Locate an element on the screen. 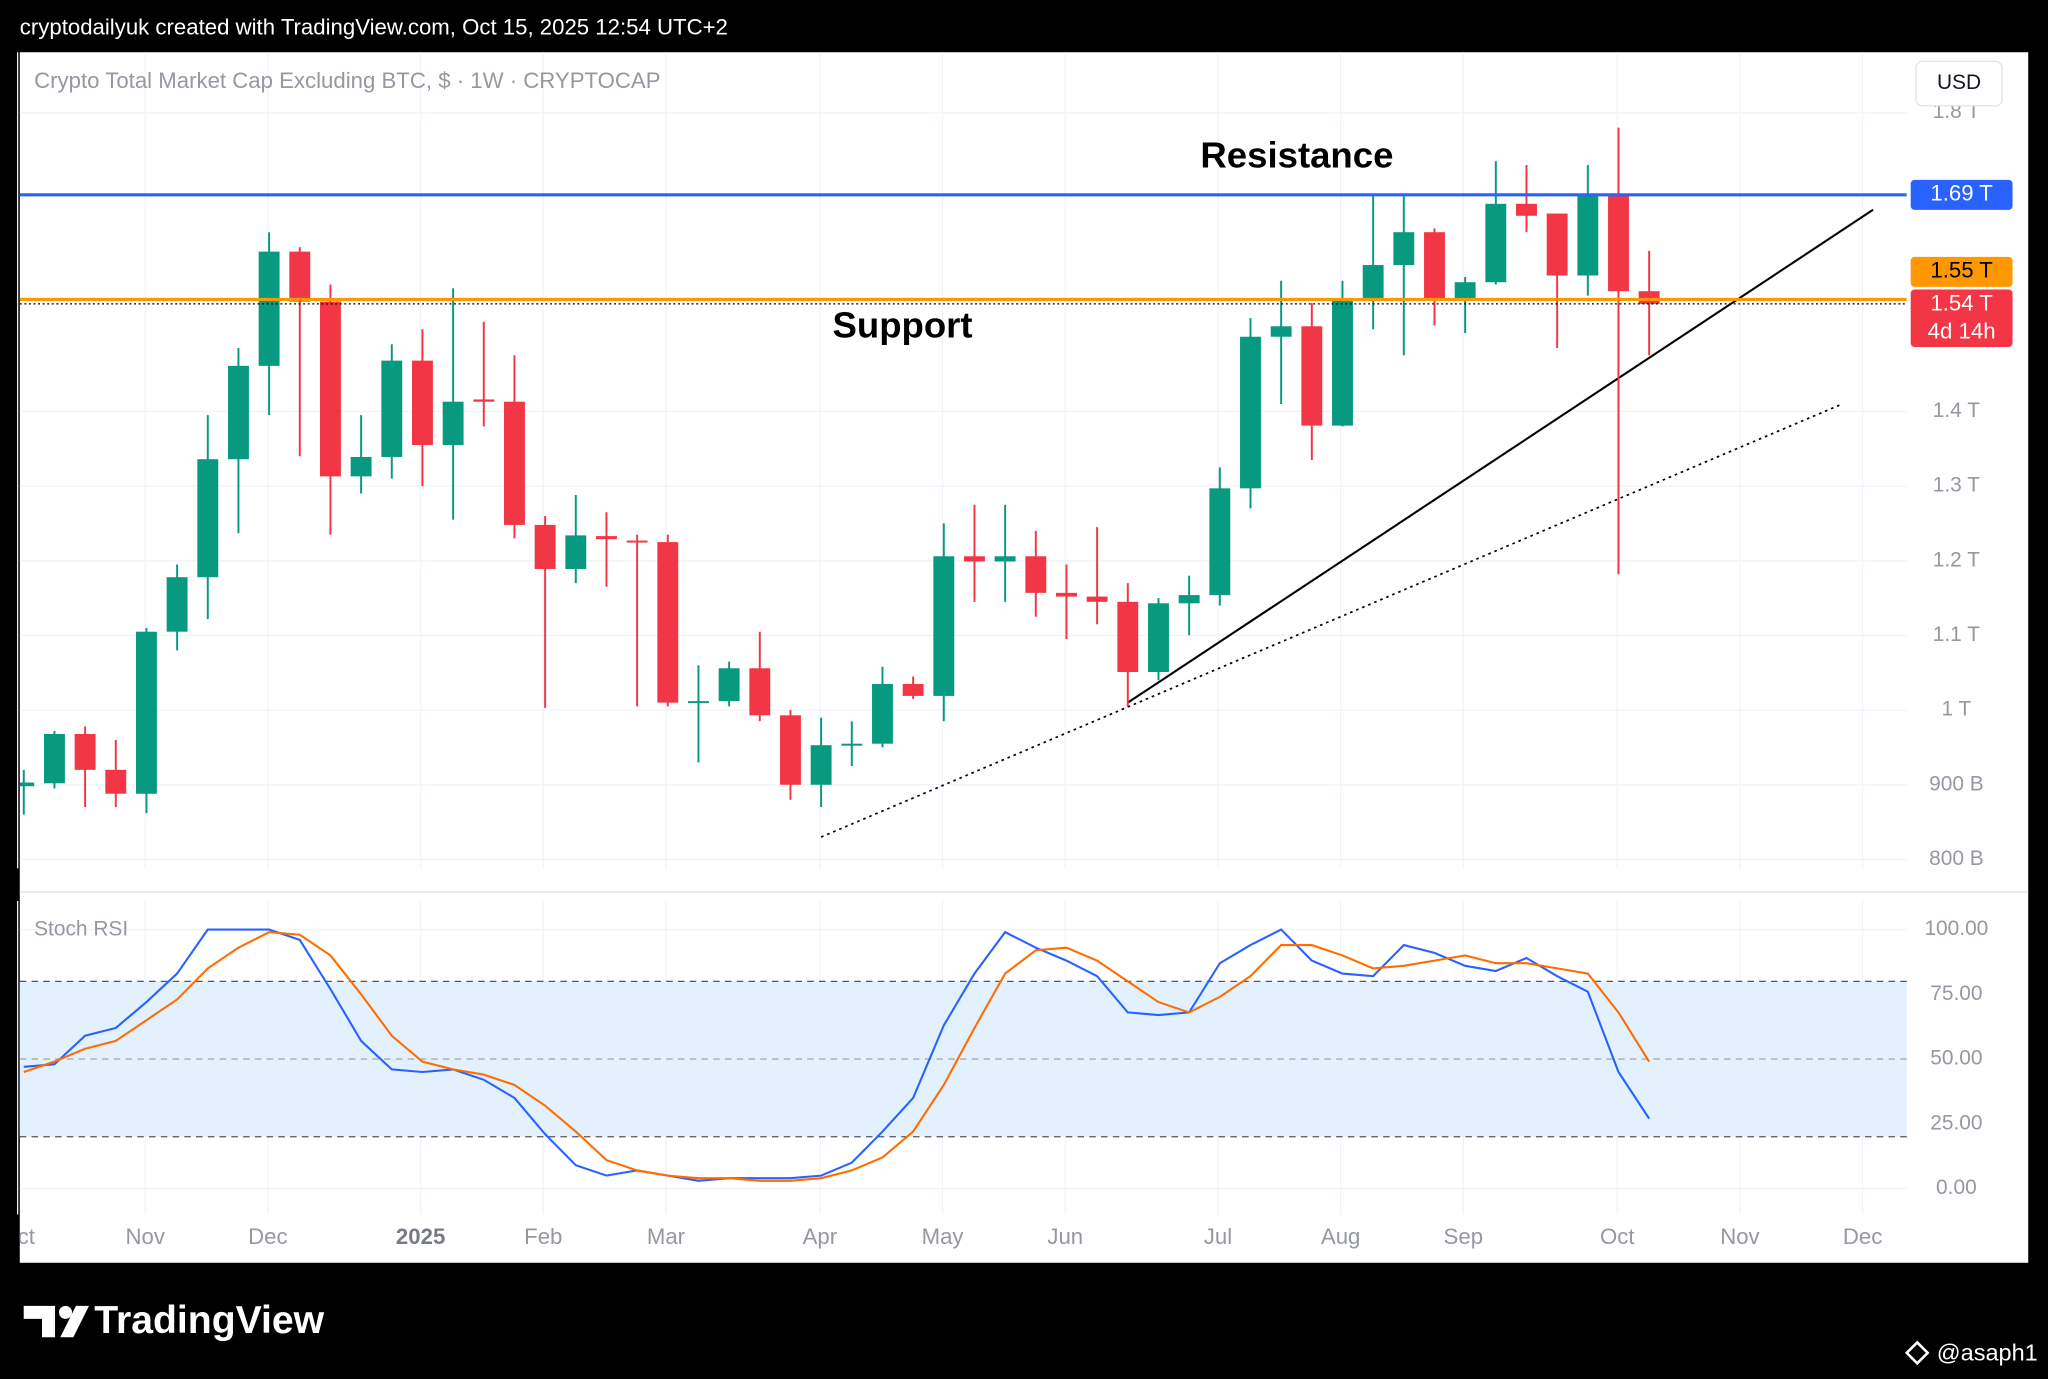 This screenshot has width=2048, height=1379. author-icon is located at coordinates (1917, 1353).